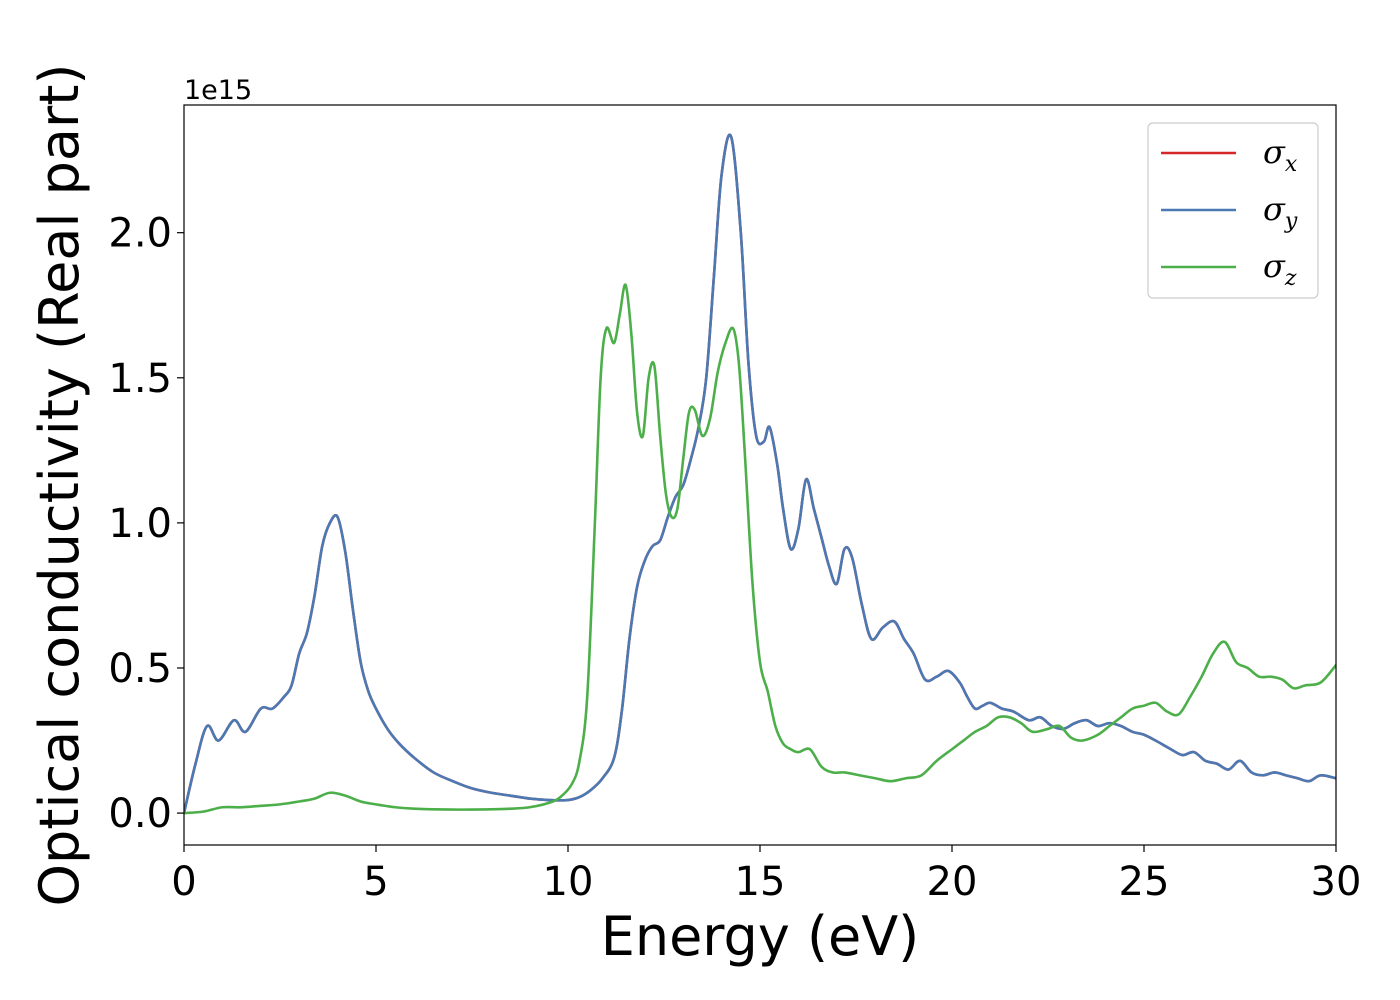  Describe the element at coordinates (218, 90) in the screenshot. I see `y-offset-label: 1e15` at that location.